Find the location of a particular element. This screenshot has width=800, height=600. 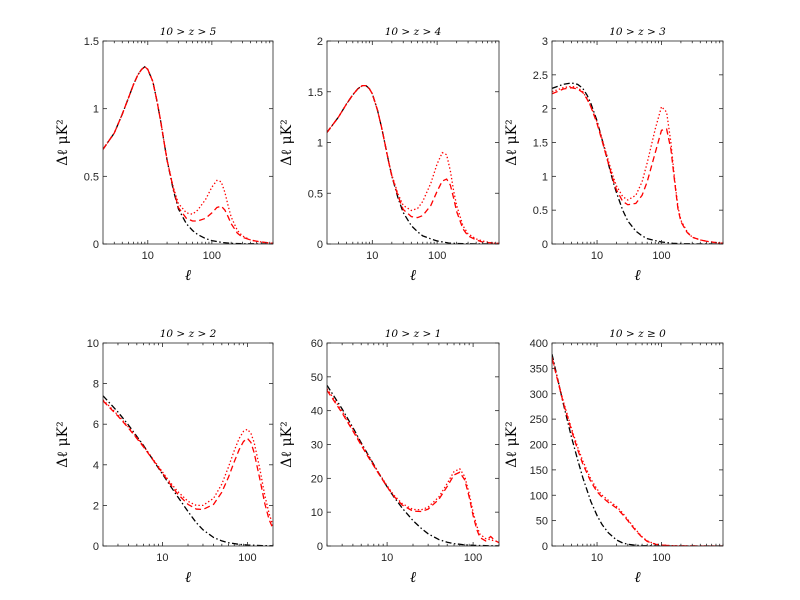

y-tick-label: 250 is located at coordinates (539, 420).